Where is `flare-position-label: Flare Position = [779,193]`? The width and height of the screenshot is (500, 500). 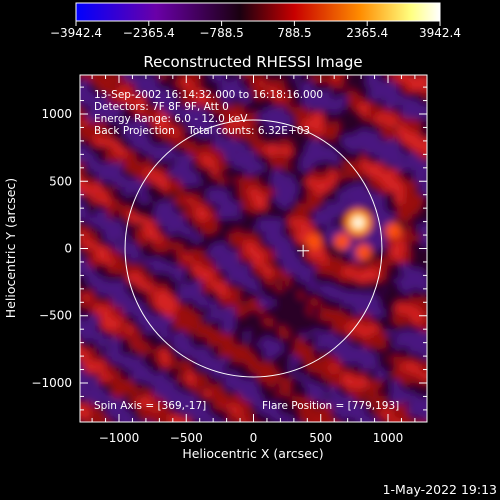
flare-position-label: Flare Position = [779,193] is located at coordinates (330, 406).